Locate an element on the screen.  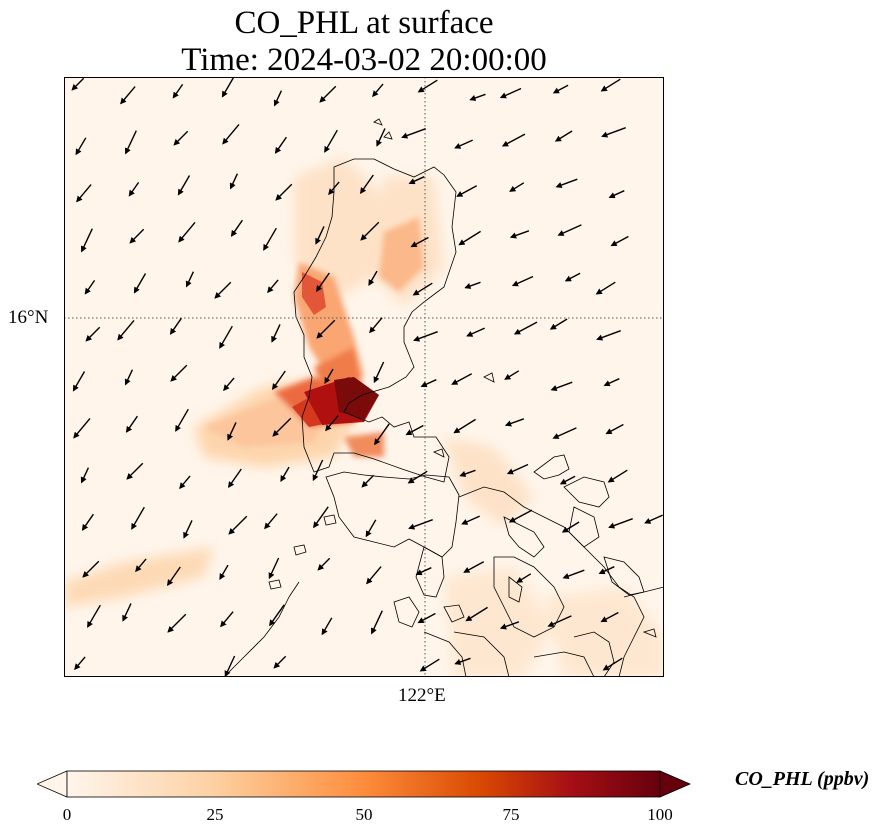
colorbar-tick: 25 is located at coordinates (215, 814).